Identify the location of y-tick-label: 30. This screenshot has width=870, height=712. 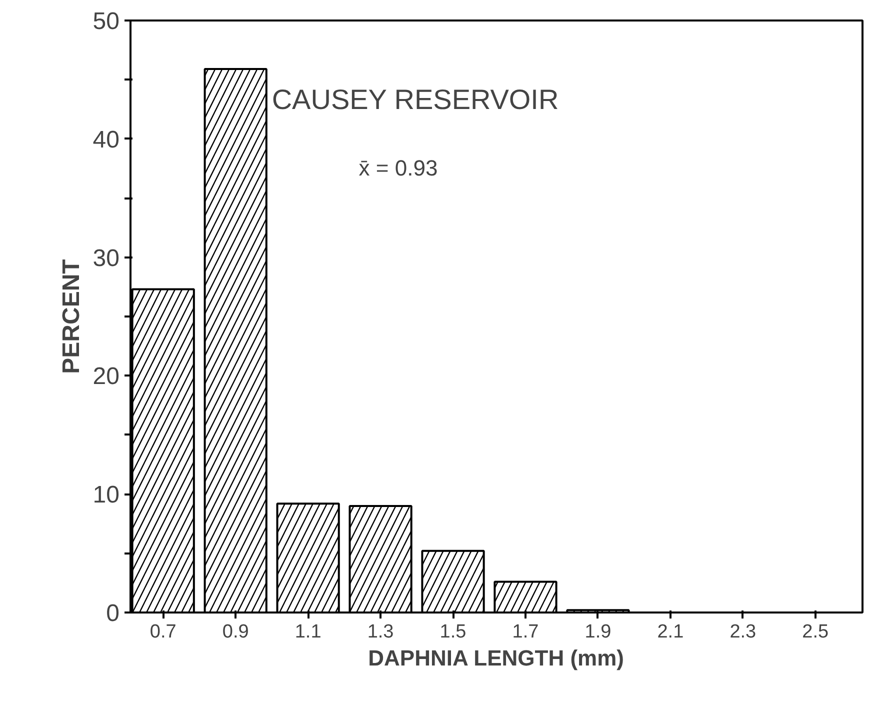
(106, 258).